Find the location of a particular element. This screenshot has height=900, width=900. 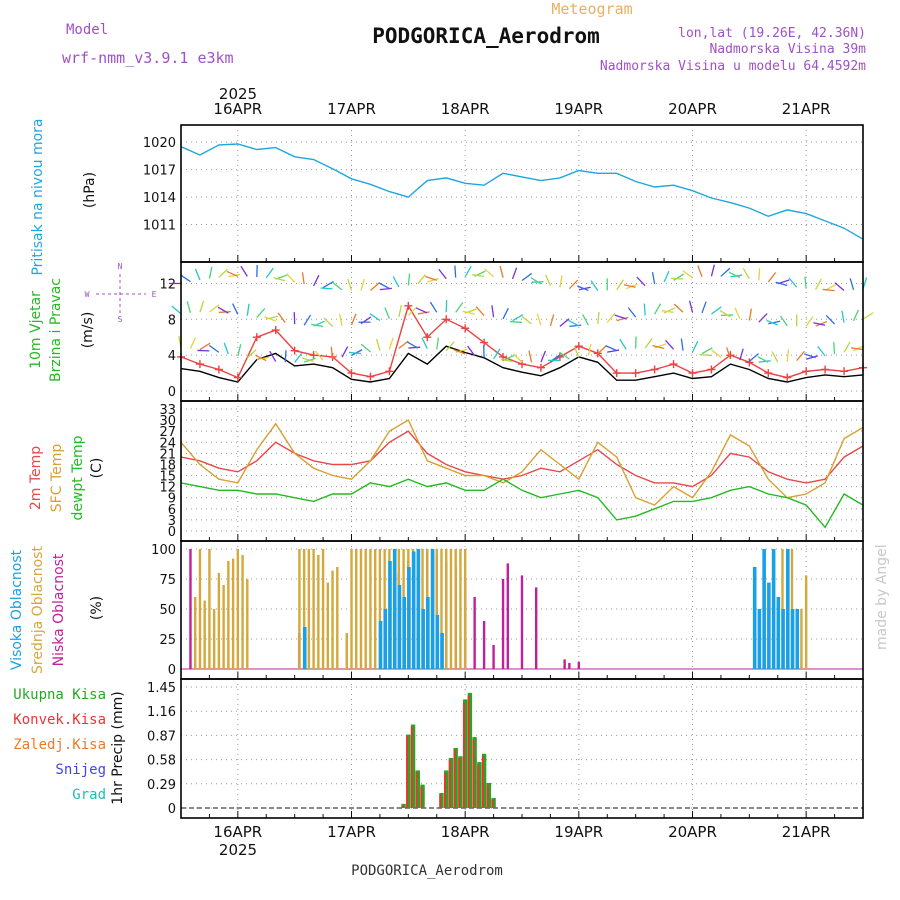

wind-ytick-label: 8 is located at coordinates (172, 320).